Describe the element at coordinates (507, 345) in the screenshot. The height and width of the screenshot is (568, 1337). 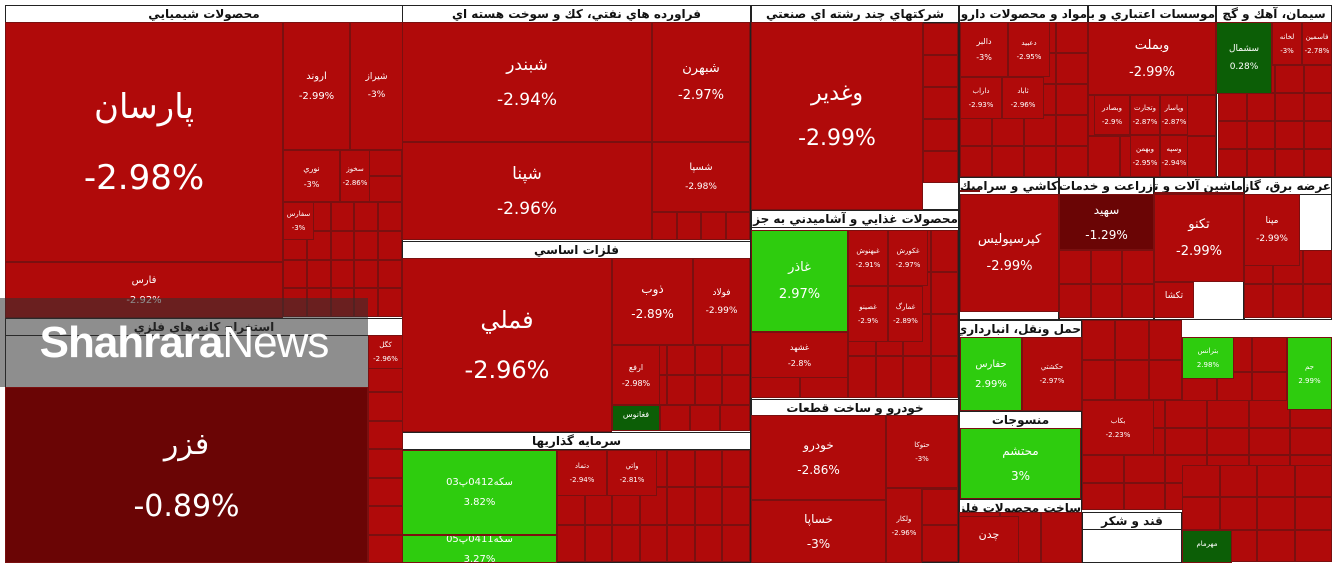
I see `stock-tile: فملي -2.96%` at that location.